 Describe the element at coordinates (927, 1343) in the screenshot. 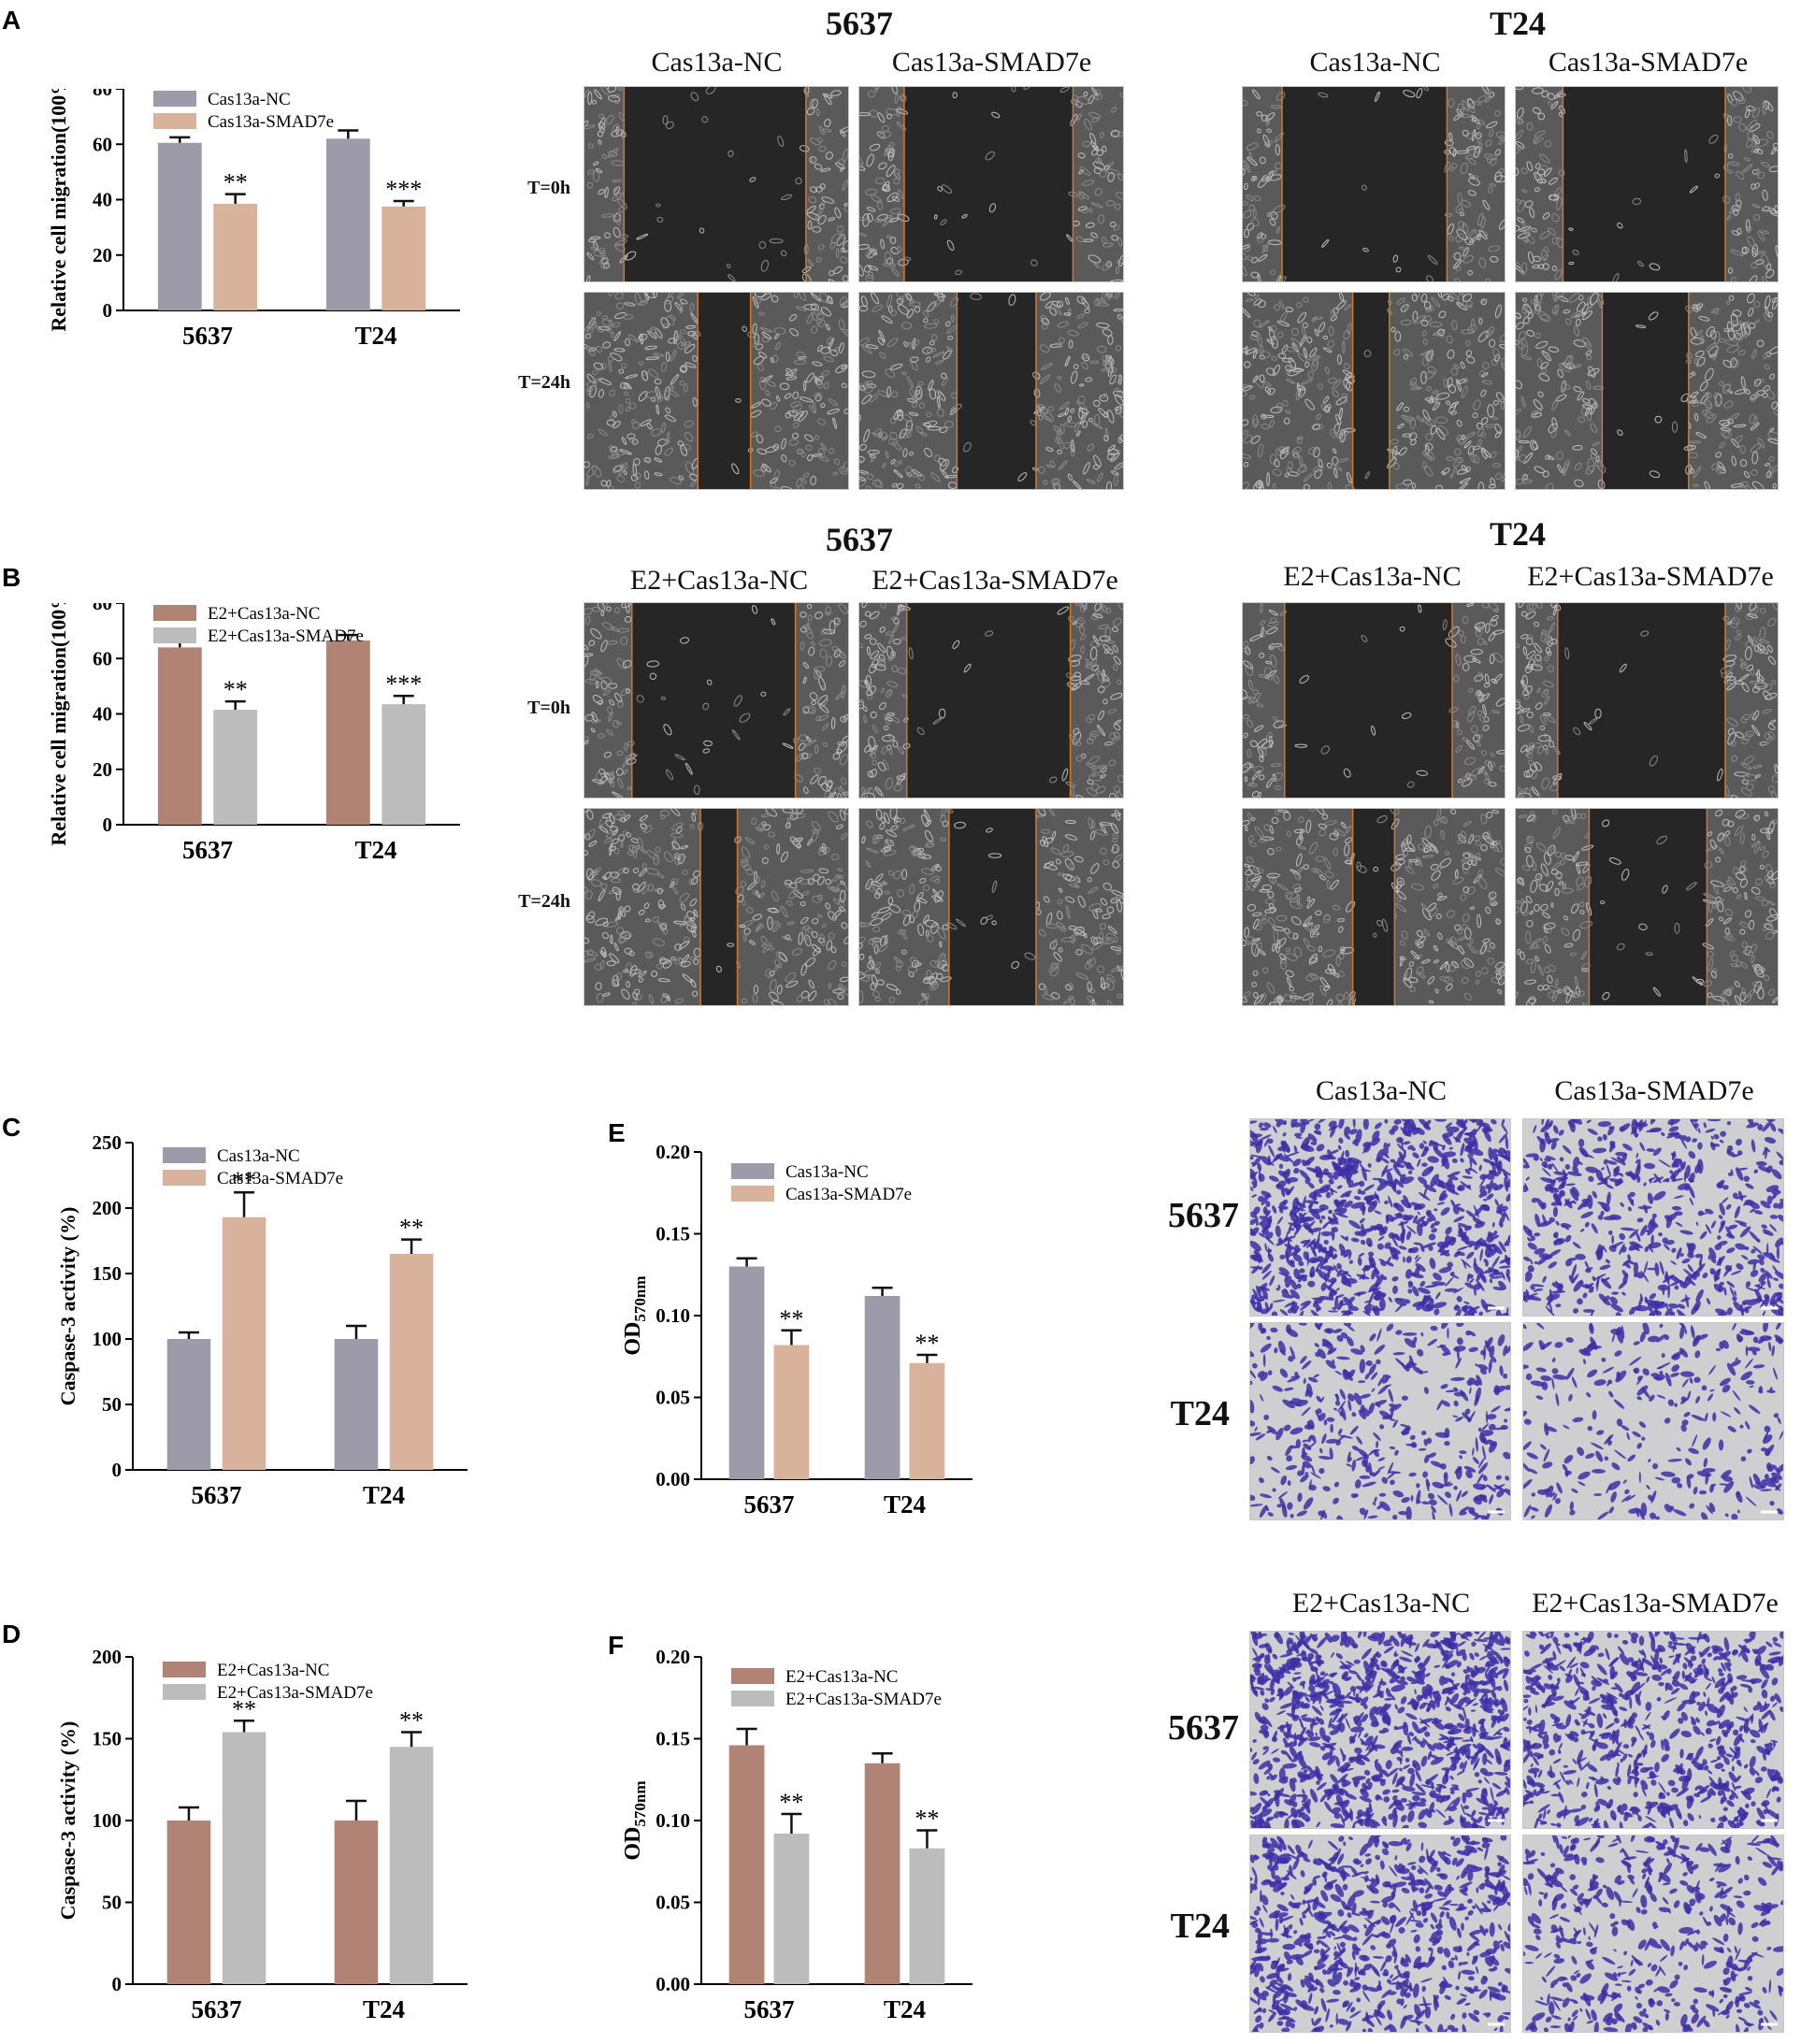

I see `significance-label: **` at that location.